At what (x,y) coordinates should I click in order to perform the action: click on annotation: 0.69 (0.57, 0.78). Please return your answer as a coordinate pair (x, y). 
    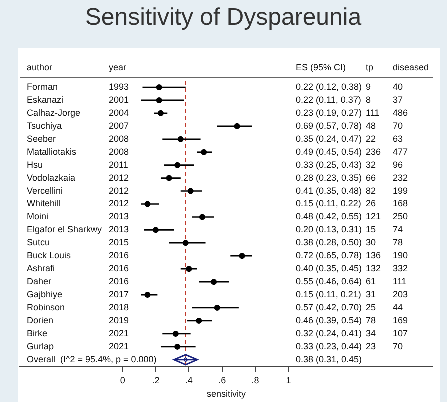
    Looking at the image, I should click on (329, 125).